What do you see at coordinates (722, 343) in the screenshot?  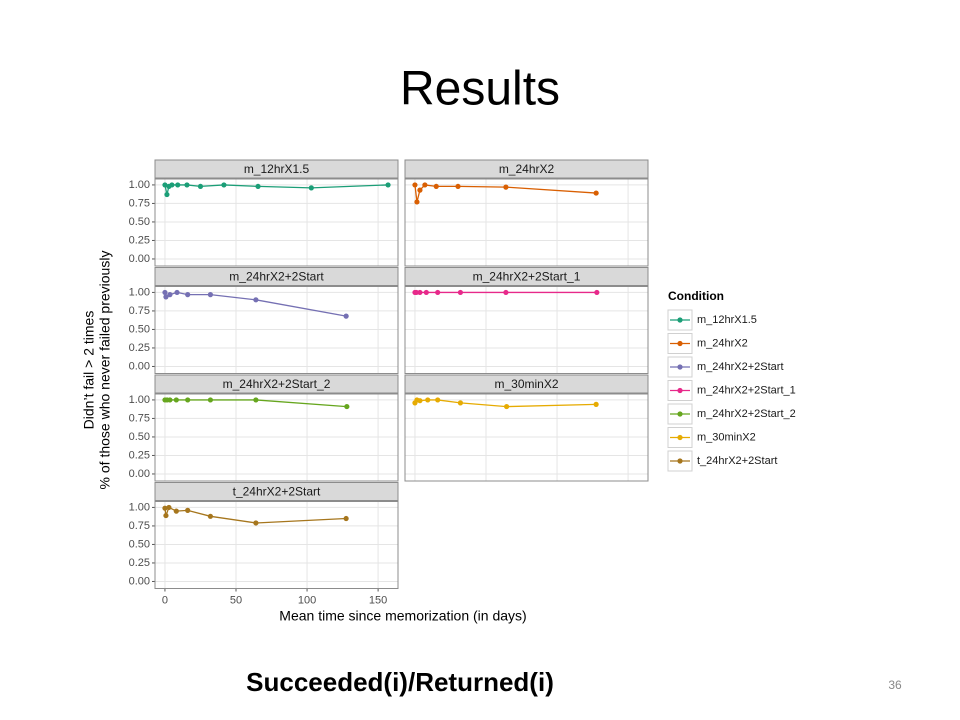 I see `legend-label: m_24hrX2` at bounding box center [722, 343].